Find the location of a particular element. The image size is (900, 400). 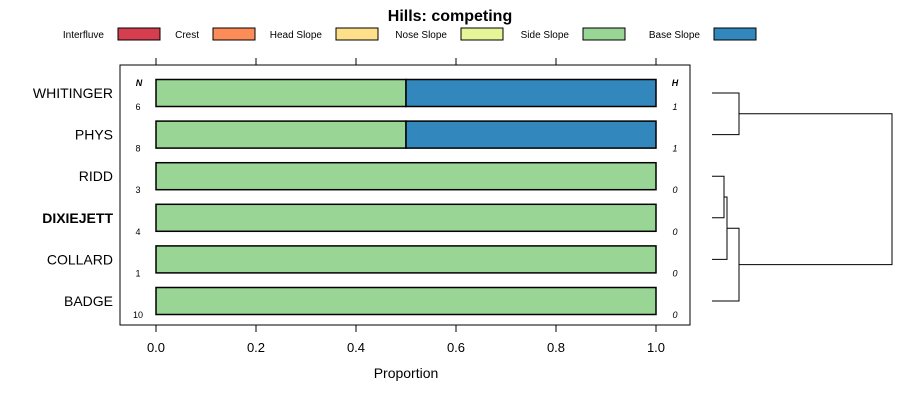

legend-swatch-head-slope is located at coordinates (357, 34).